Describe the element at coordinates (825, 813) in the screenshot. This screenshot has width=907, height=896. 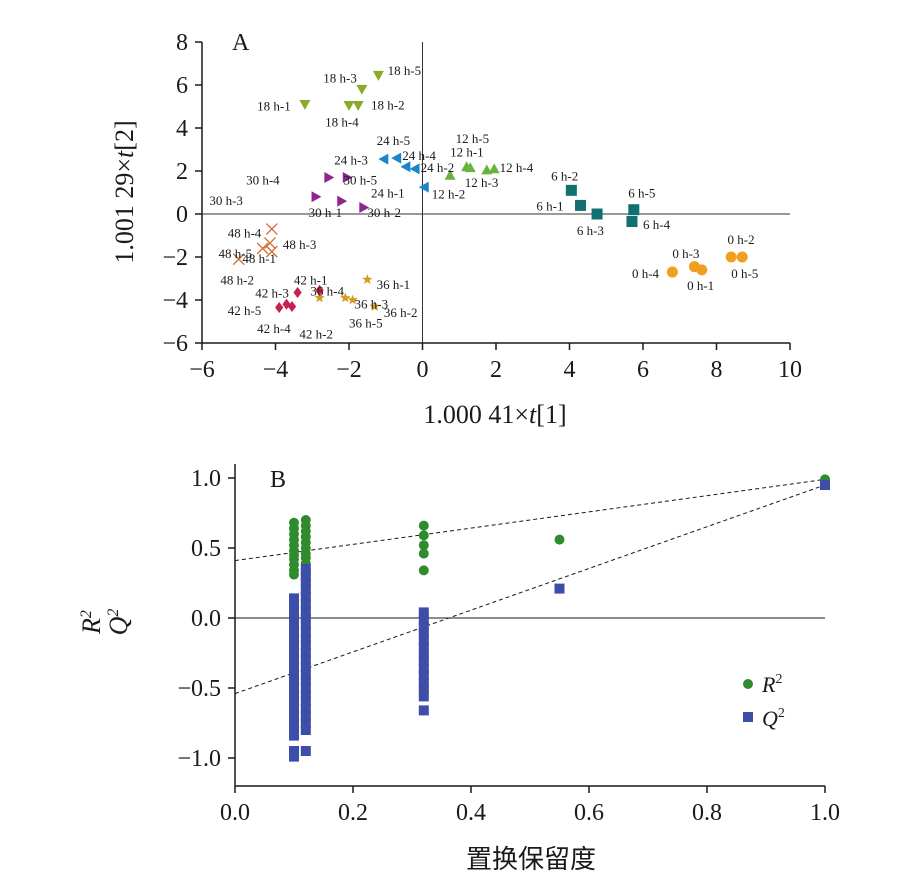
I see `b-x-tick-label: 1.0` at that location.